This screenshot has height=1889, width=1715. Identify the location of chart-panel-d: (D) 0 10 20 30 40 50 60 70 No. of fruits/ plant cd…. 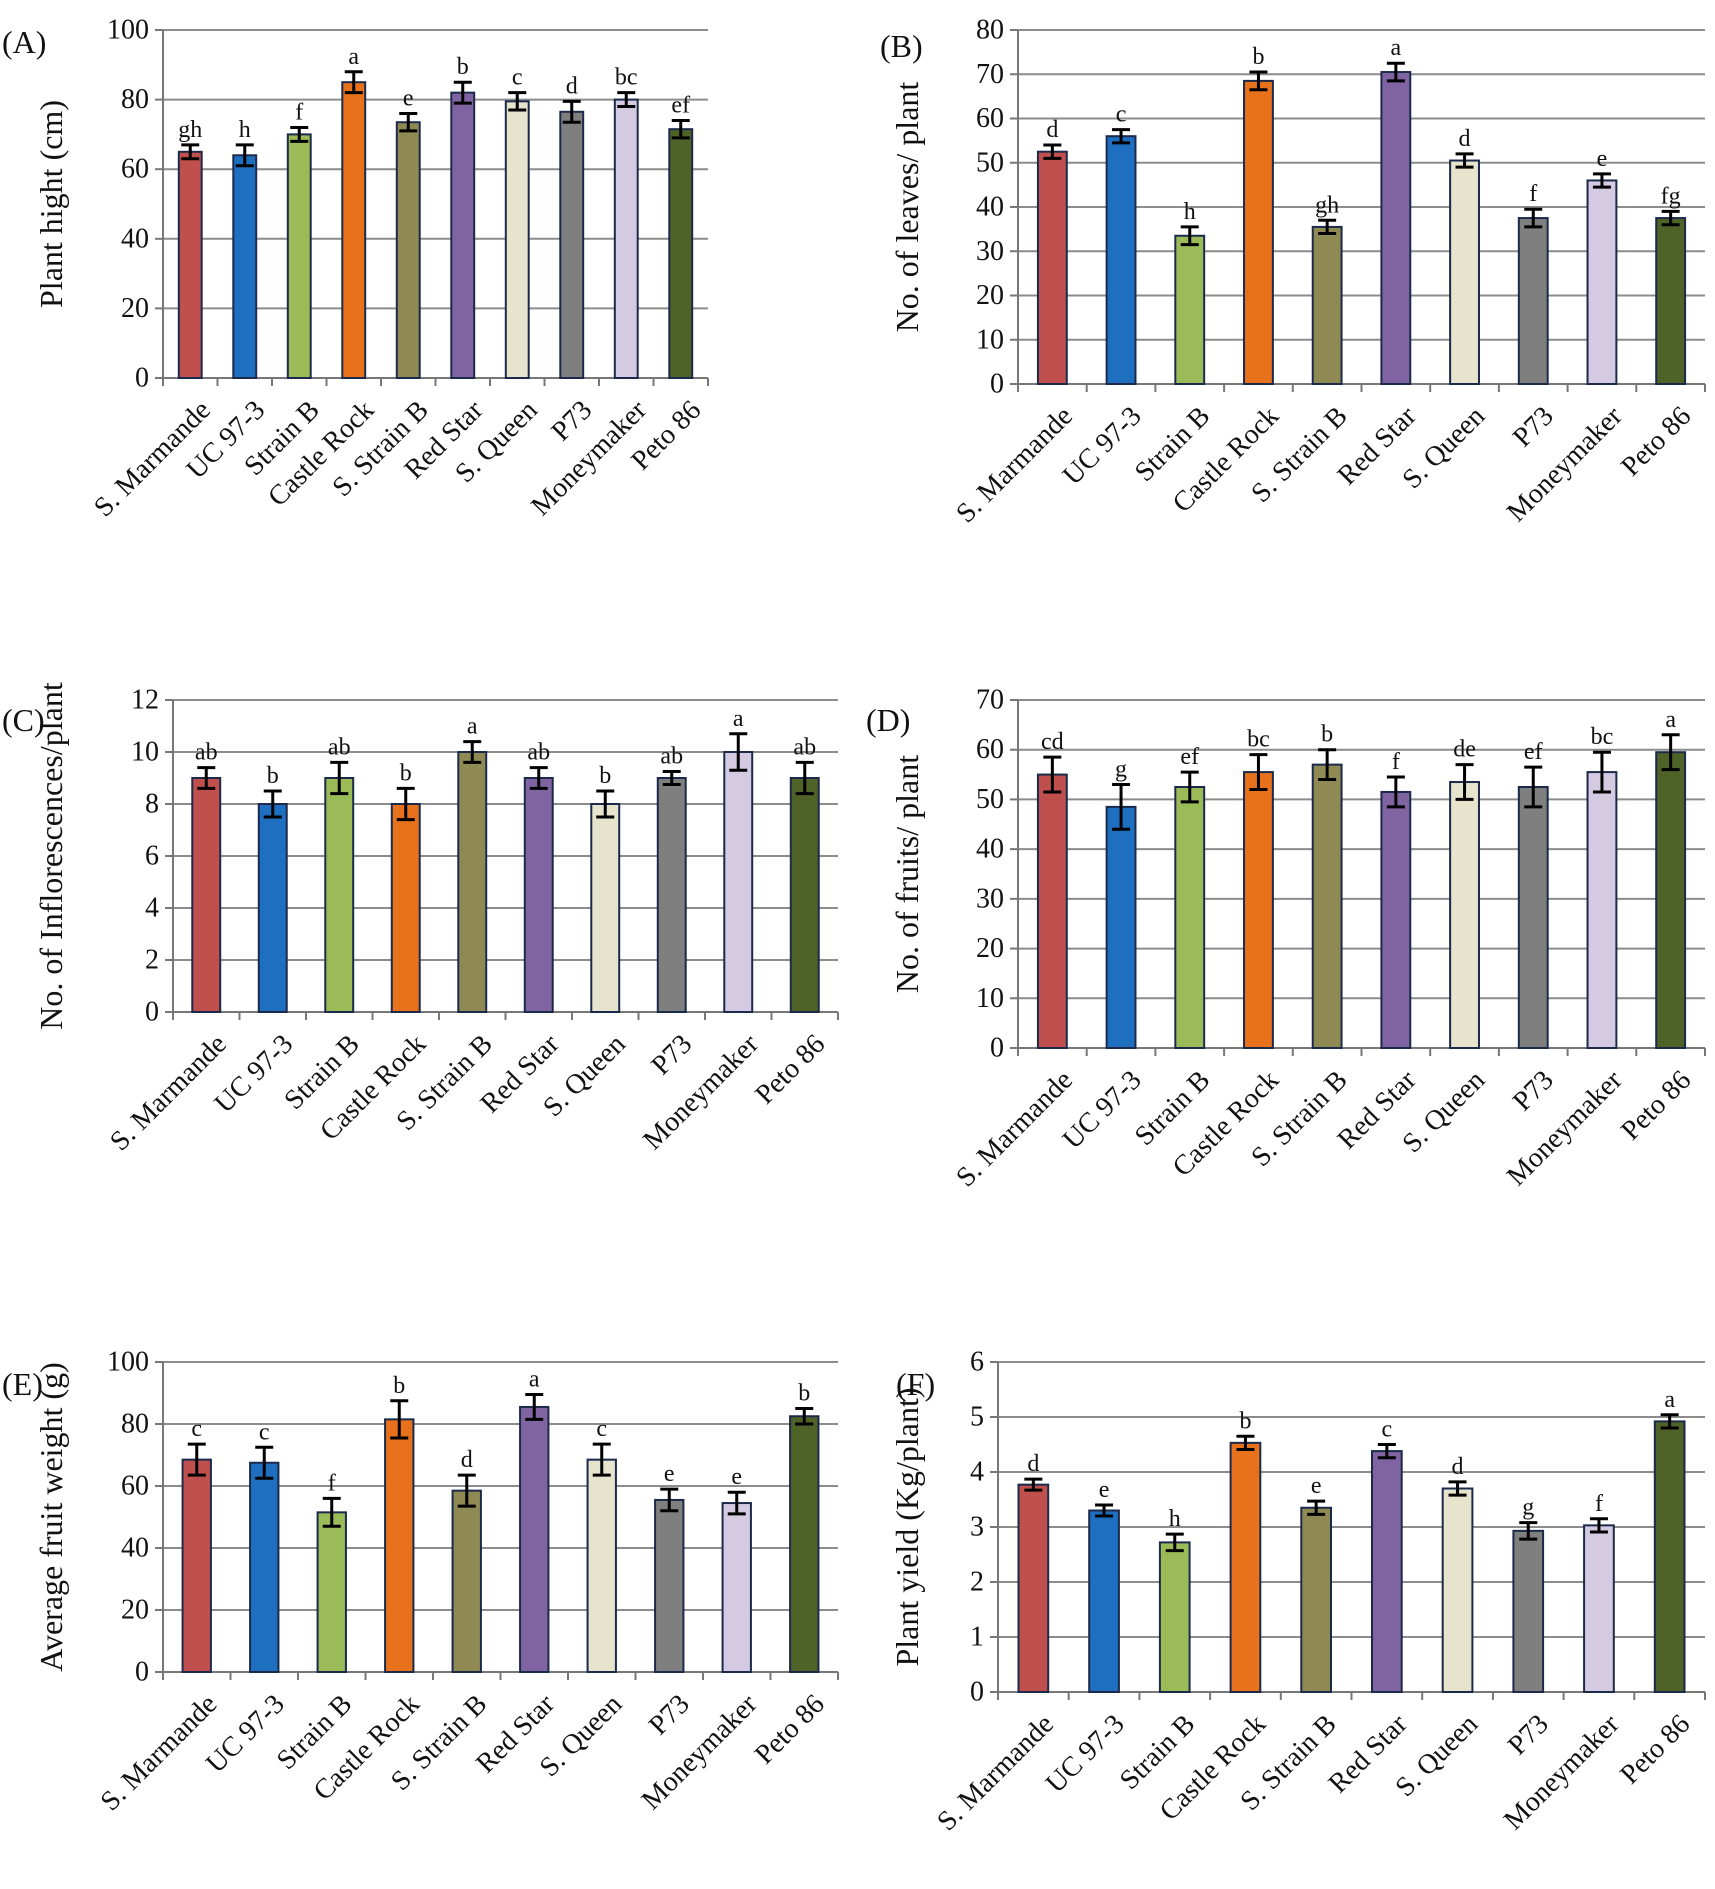
(1286, 939).